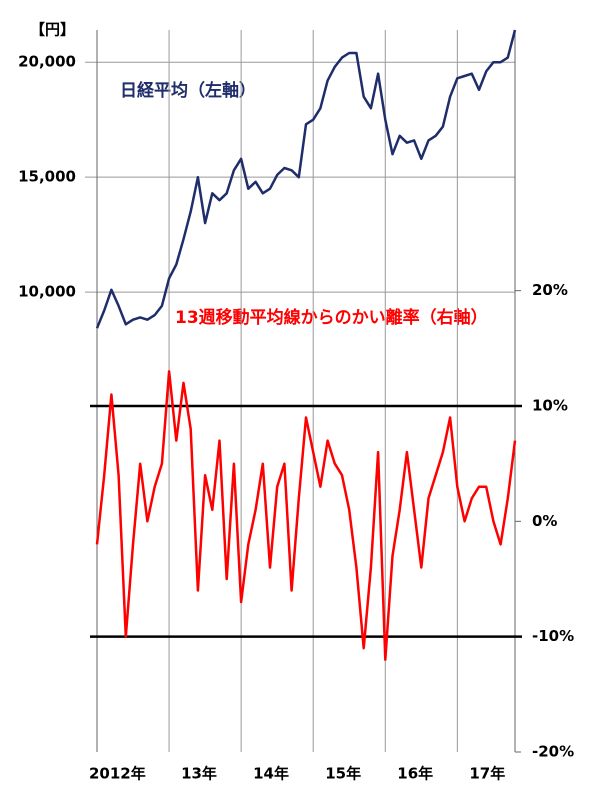 The height and width of the screenshot is (795, 600). What do you see at coordinates (331, 317) in the screenshot?
I see `annotation: 13週移動平均線からのかい離率（右軸）` at bounding box center [331, 317].